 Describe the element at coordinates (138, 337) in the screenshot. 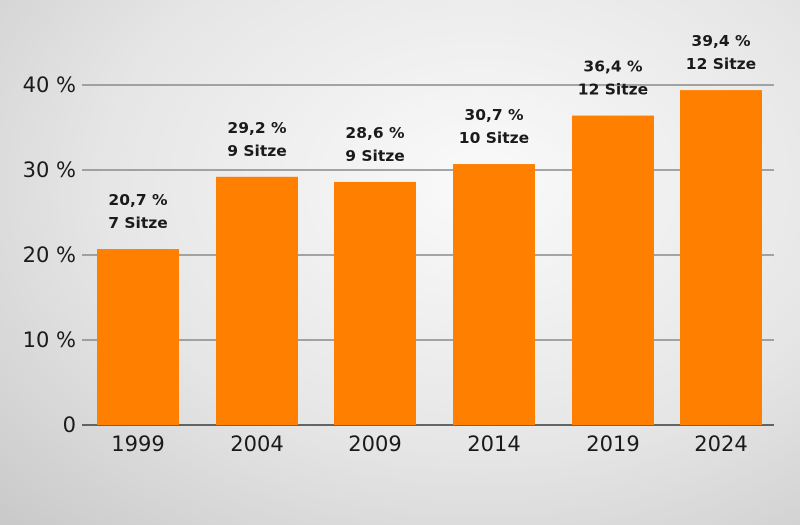

I see `bar-1999` at that location.